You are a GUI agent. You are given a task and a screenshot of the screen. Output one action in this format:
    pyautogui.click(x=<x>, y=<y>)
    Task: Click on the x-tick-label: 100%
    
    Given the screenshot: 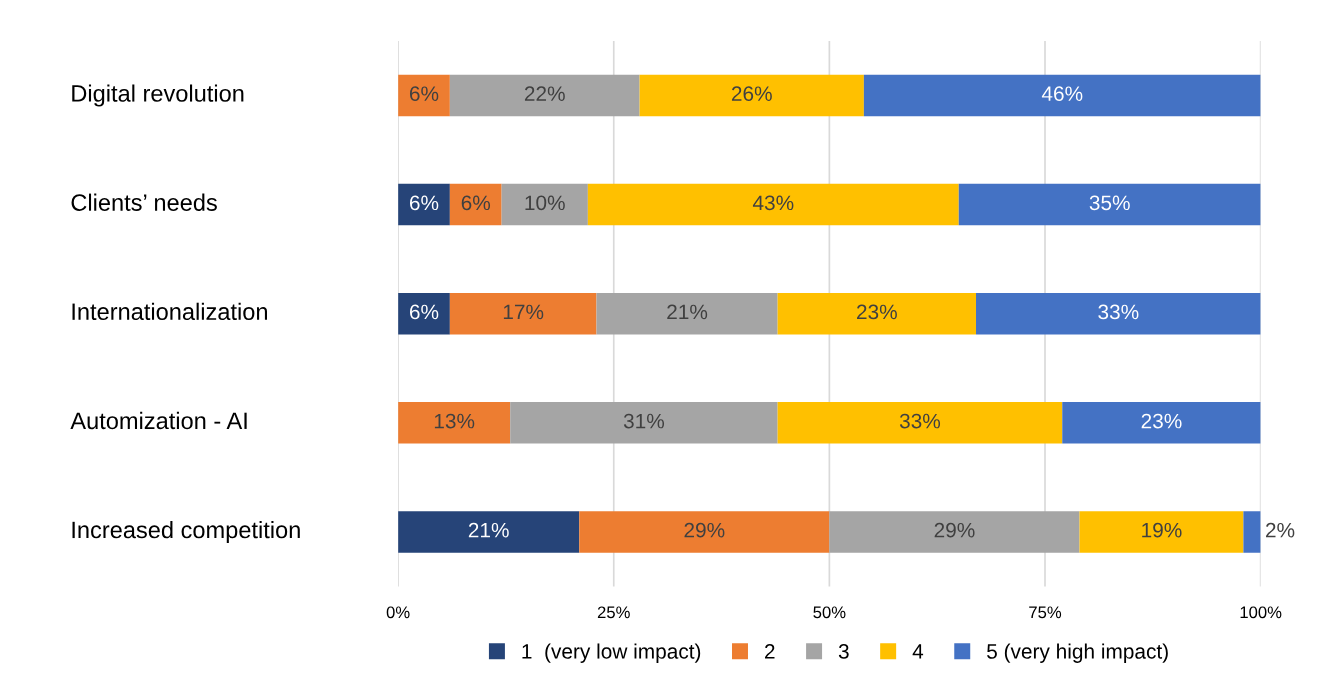 What is the action you would take?
    pyautogui.click(x=1261, y=612)
    